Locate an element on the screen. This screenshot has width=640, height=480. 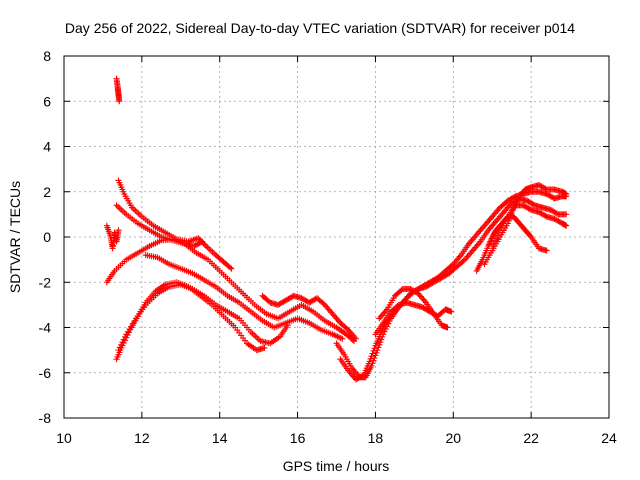
series-sat-p is located at coordinates (529, 226).